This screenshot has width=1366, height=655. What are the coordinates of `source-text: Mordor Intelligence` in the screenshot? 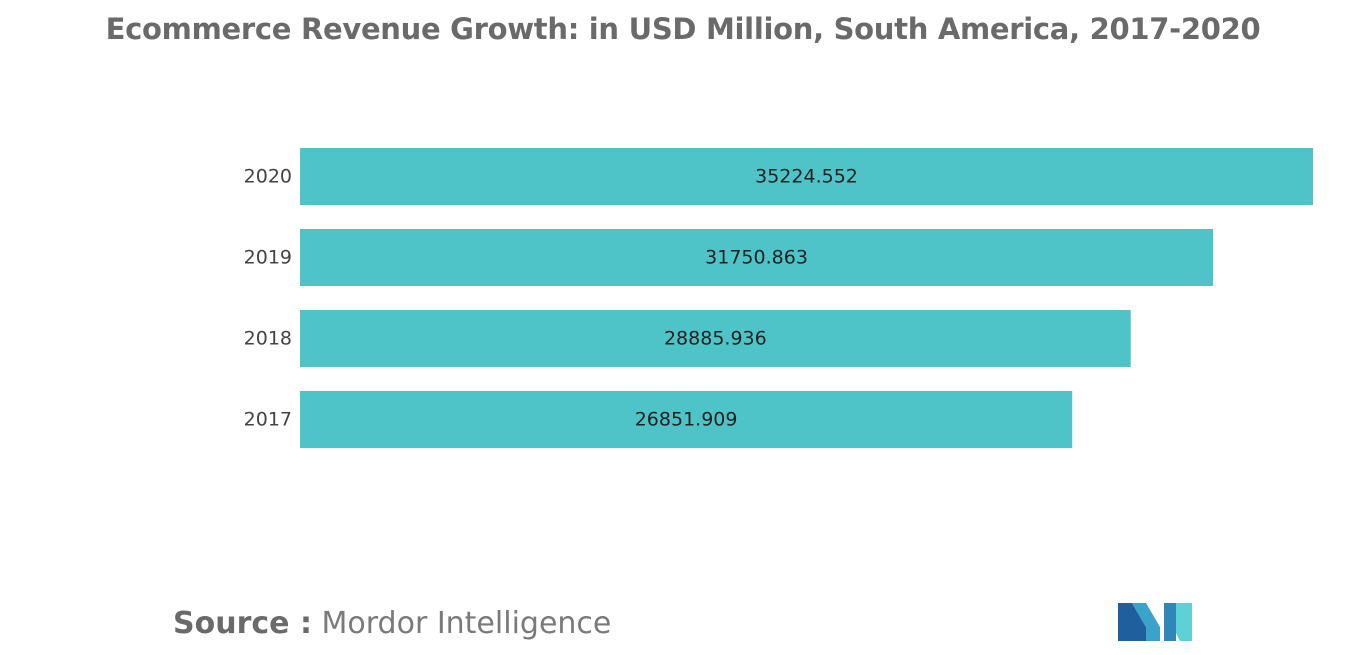 It's located at (466, 623).